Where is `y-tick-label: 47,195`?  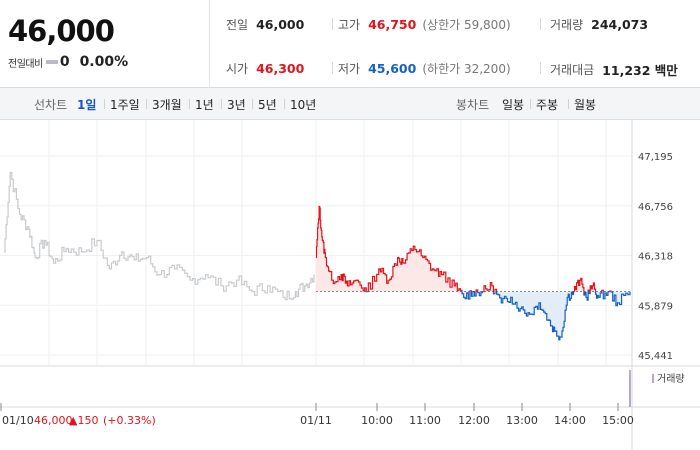 y-tick-label: 47,195 is located at coordinates (655, 157).